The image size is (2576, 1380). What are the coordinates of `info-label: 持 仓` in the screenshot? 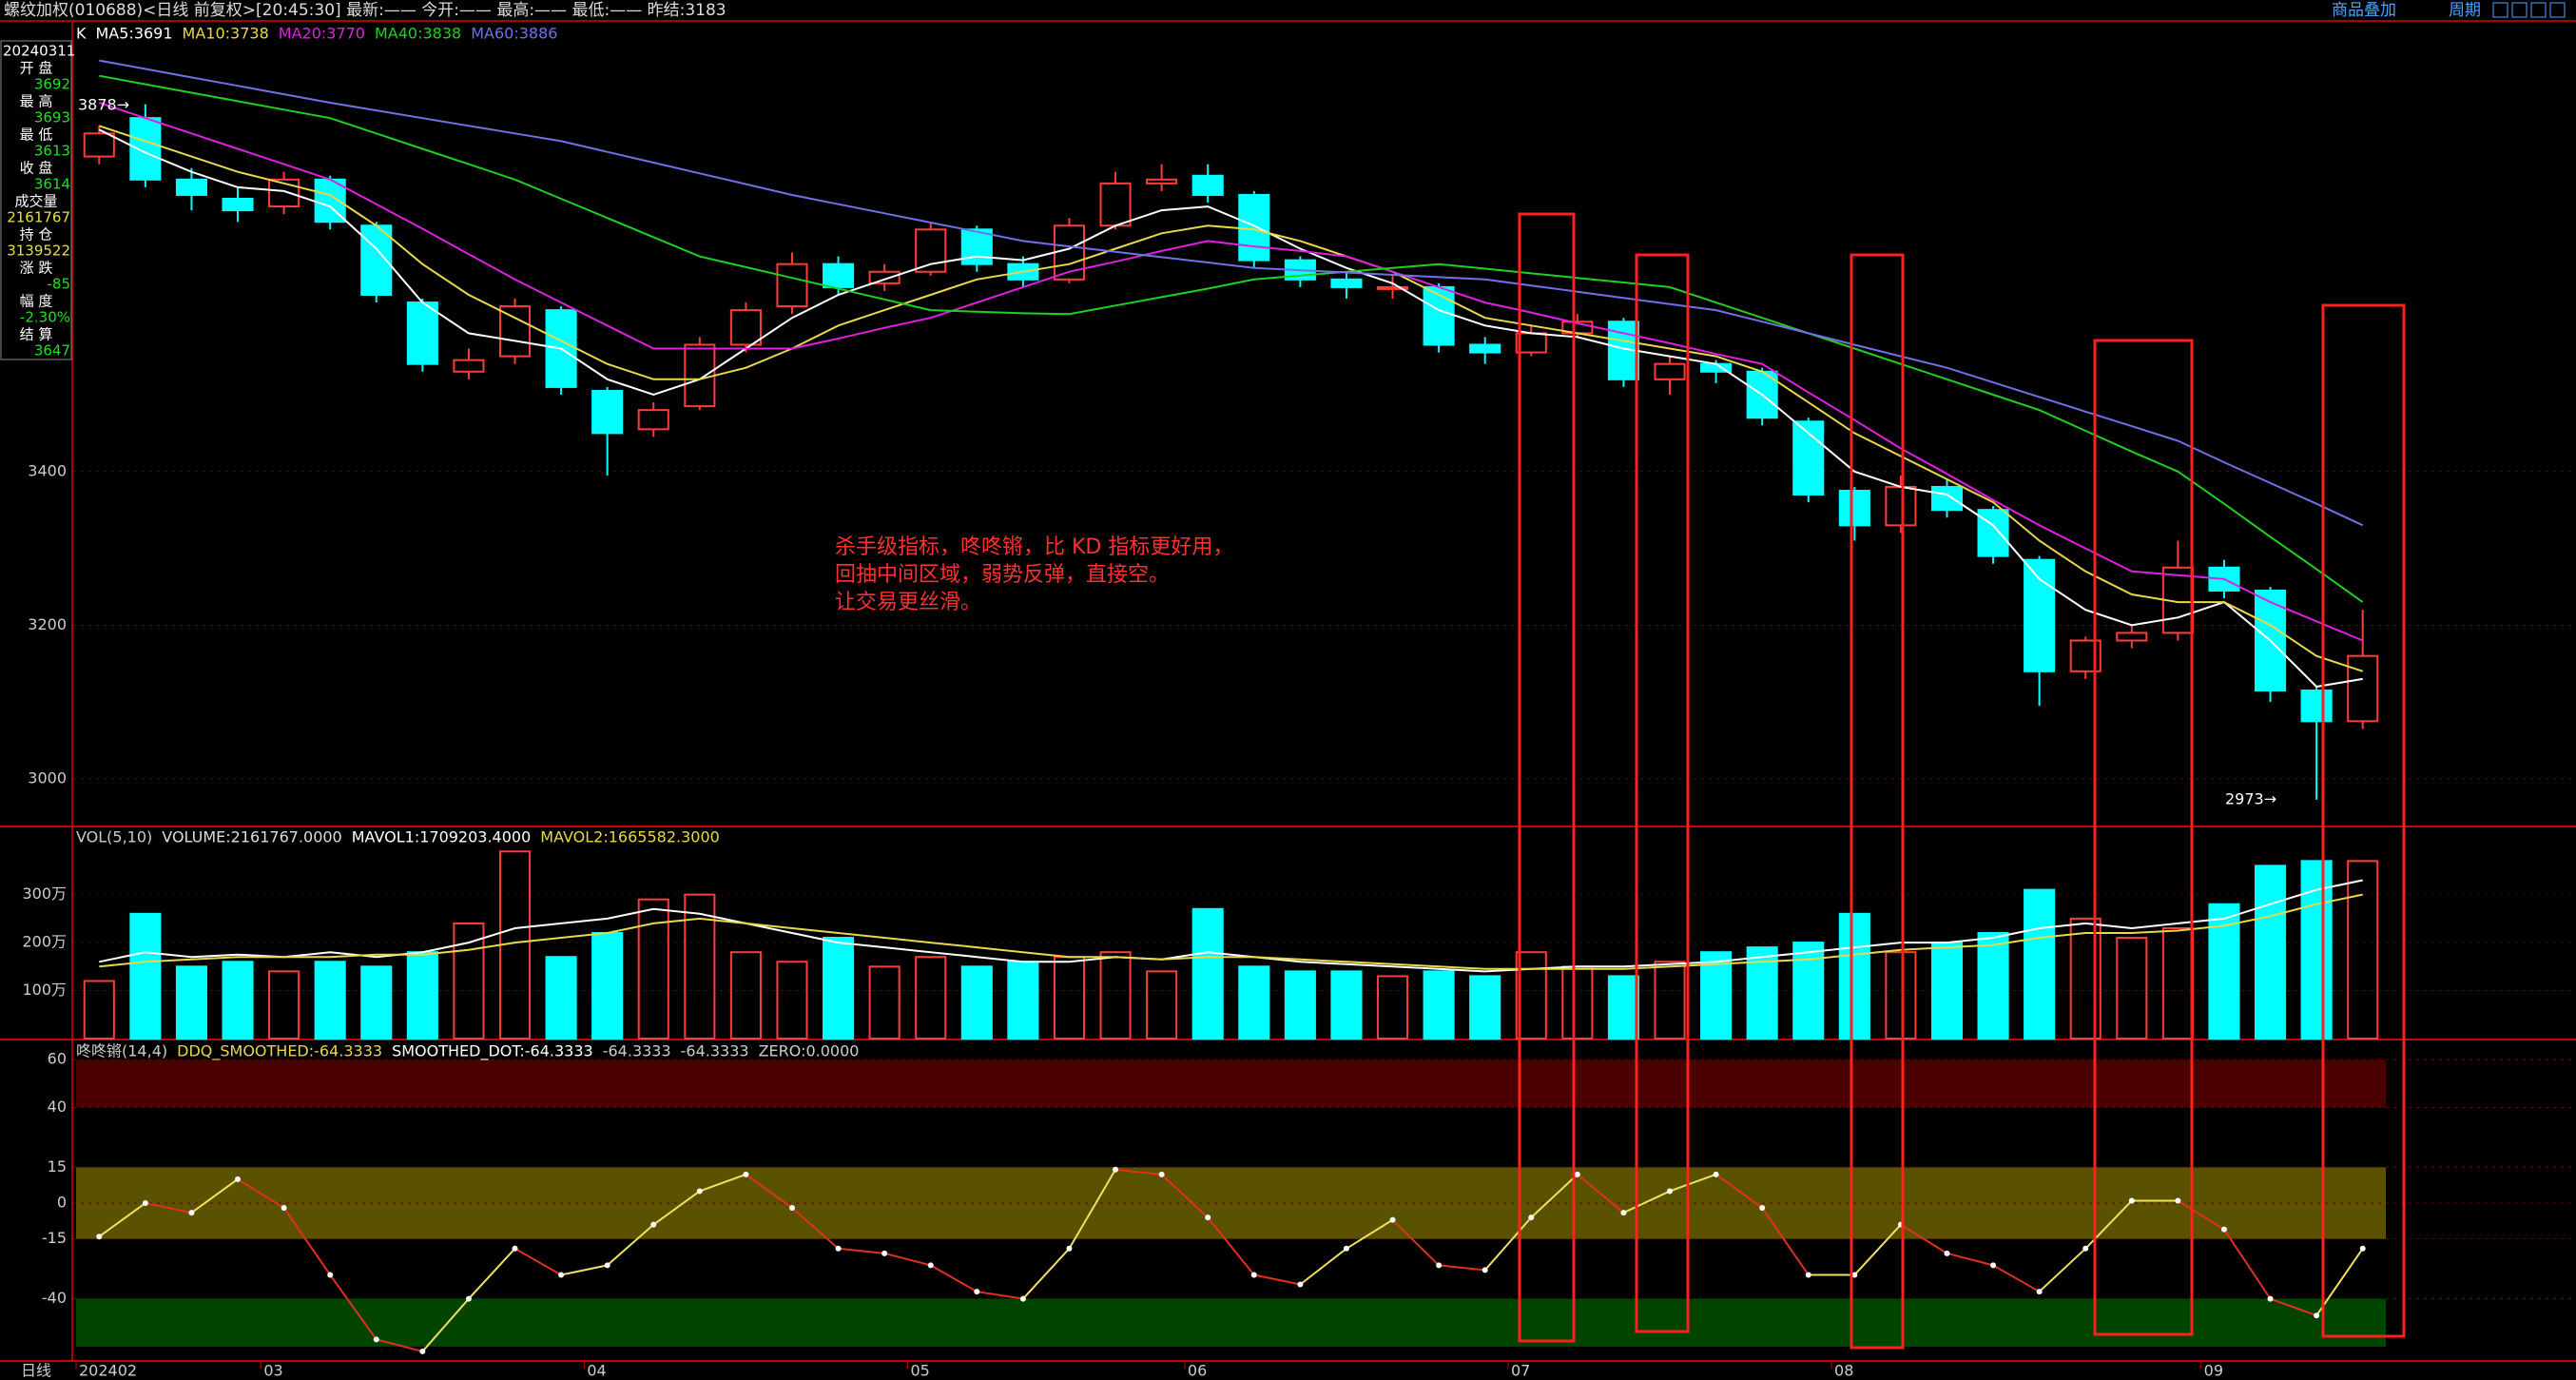 It's located at (36, 234).